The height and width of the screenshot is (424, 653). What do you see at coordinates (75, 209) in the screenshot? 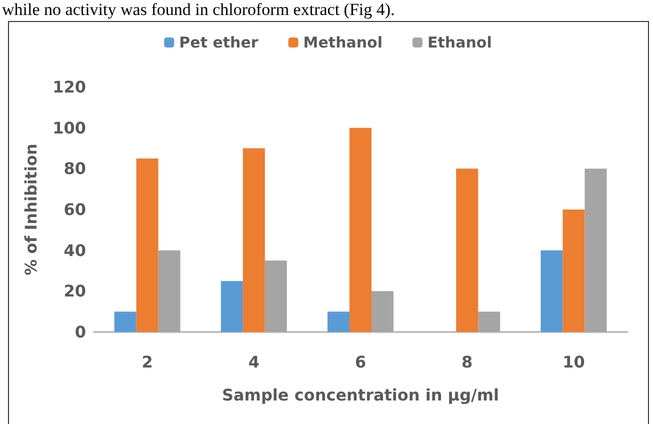
I see `y-tick-label: 60` at bounding box center [75, 209].